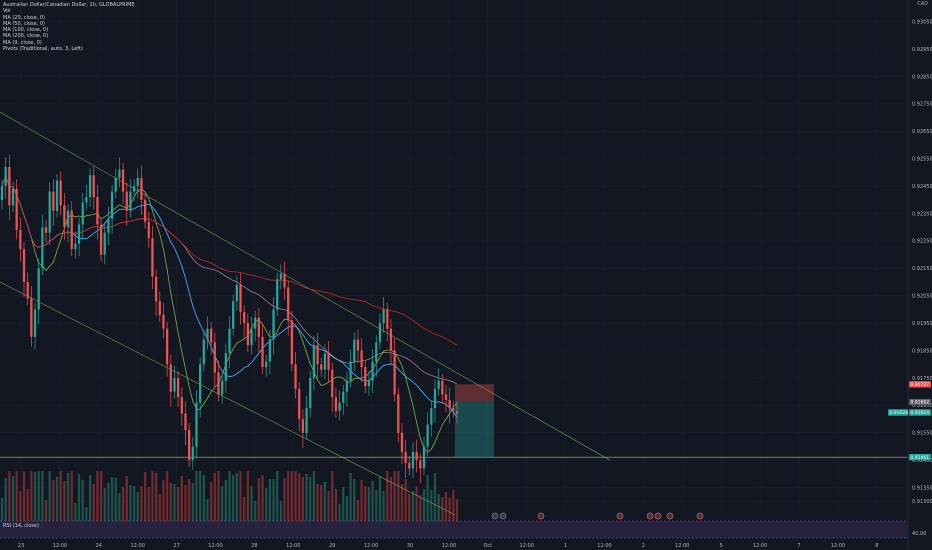 This screenshot has width=932, height=550. I want to click on crosshair-tag-label: 0.91624, so click(899, 413).